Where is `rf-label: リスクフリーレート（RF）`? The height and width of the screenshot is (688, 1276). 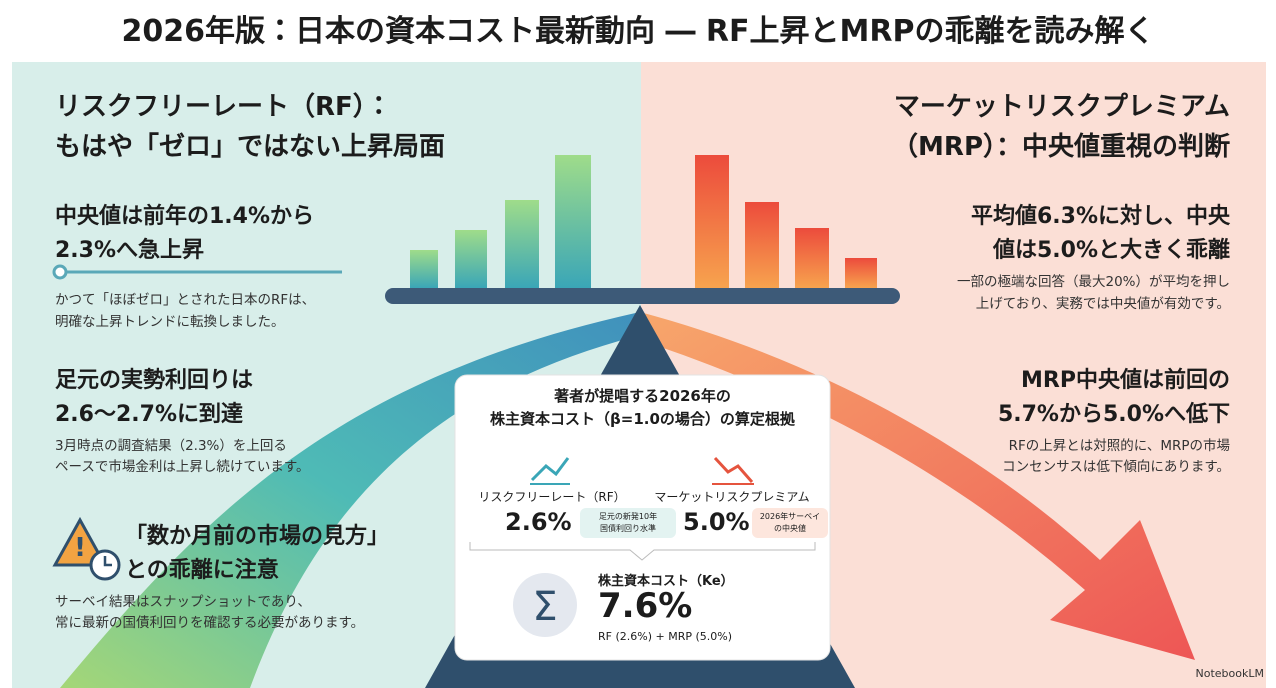 rf-label: リスクフリーレート（RF） is located at coordinates (552, 497).